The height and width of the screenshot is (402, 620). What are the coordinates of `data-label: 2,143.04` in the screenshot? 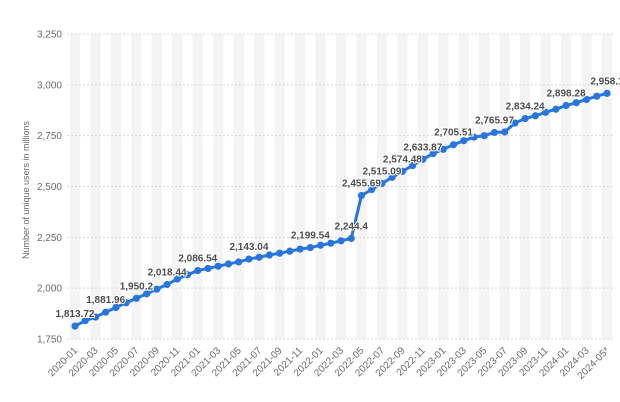 It's located at (248, 247).